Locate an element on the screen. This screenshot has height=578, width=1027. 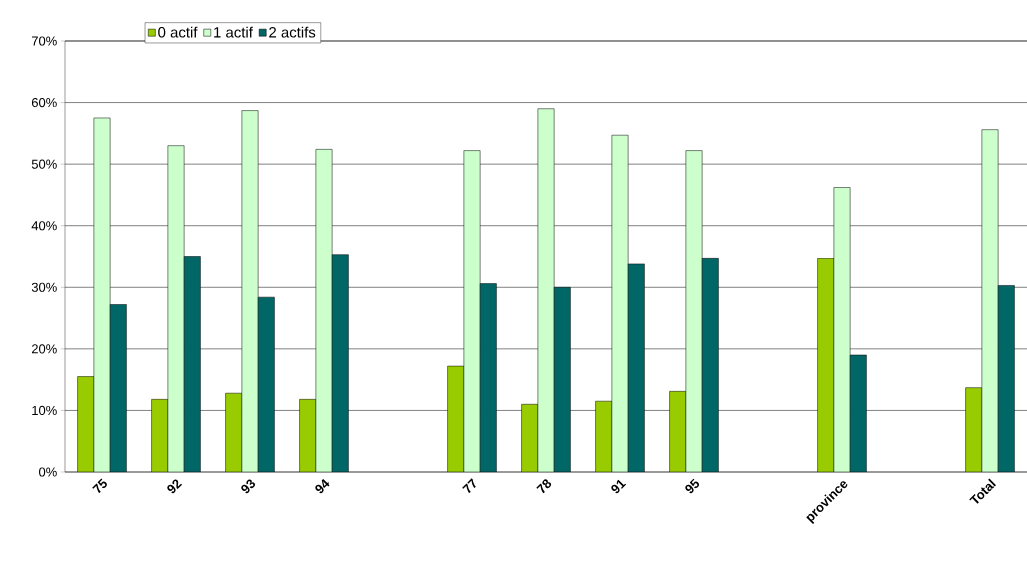
y-tick-label: 40% is located at coordinates (44, 226).